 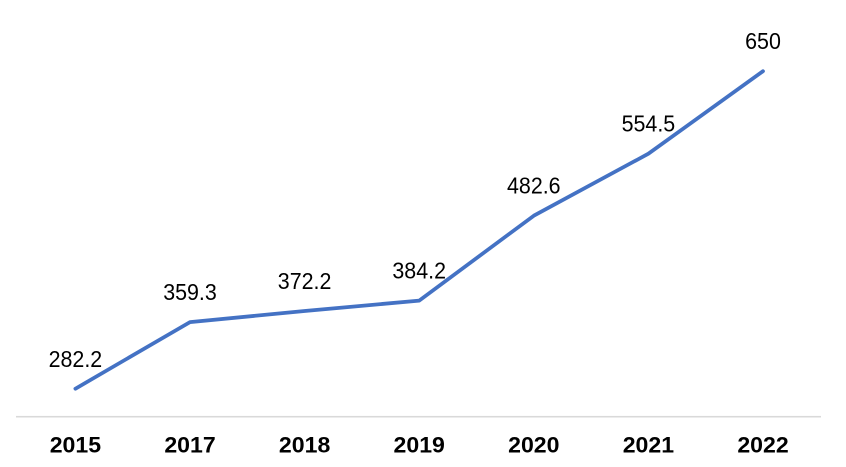 I want to click on svg-text: 384.2, so click(x=419, y=271).